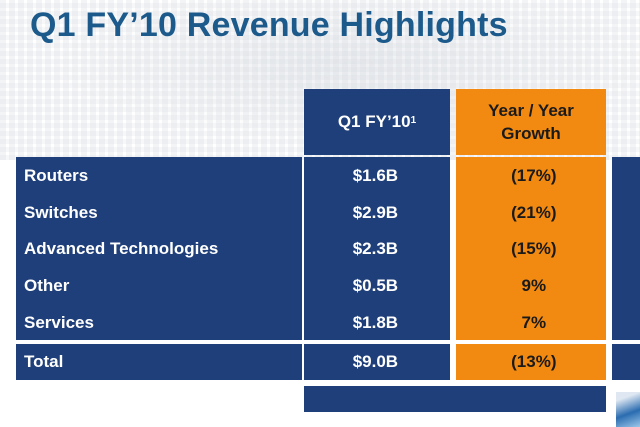 Image resolution: width=640 pixels, height=427 pixels. What do you see at coordinates (375, 175) in the screenshot?
I see `row-value: $1.6B` at bounding box center [375, 175].